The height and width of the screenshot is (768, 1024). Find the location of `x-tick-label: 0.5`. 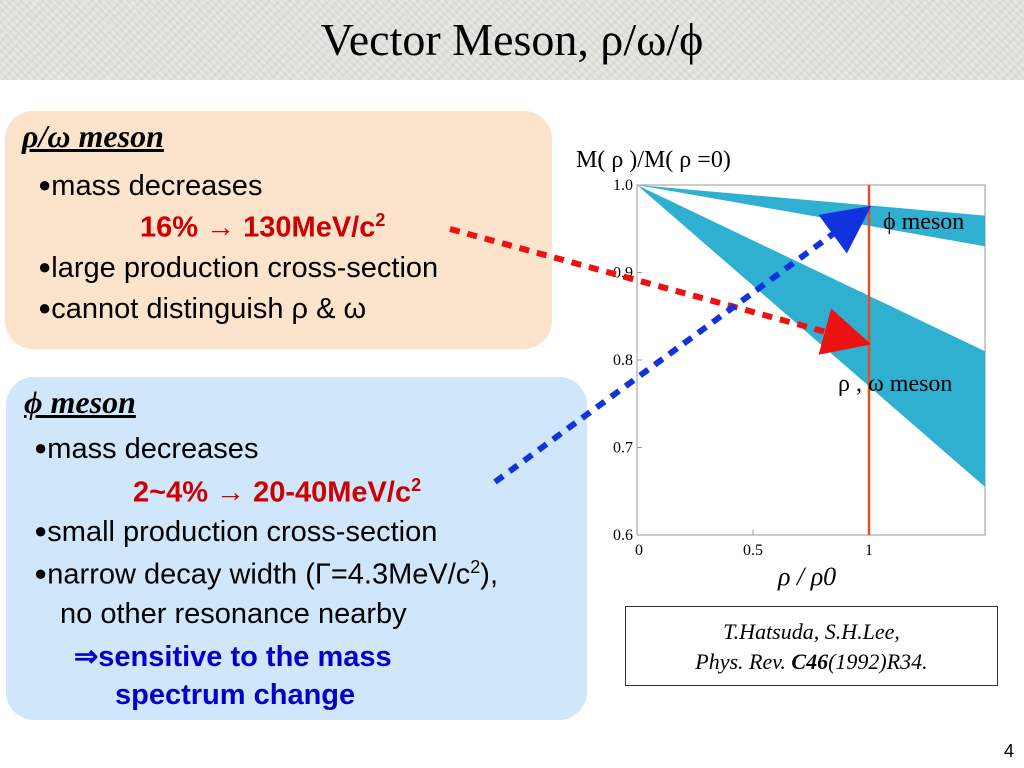

x-tick-label: 0.5 is located at coordinates (753, 550).